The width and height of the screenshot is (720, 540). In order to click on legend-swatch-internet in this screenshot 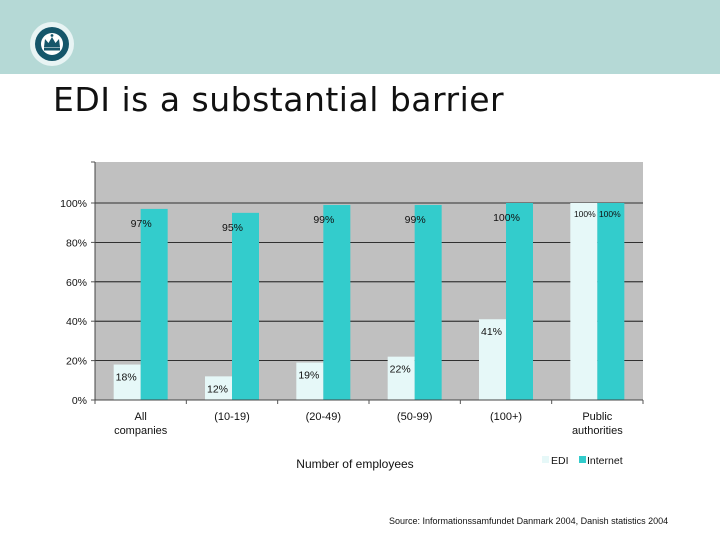, I will do `click(582, 459)`.